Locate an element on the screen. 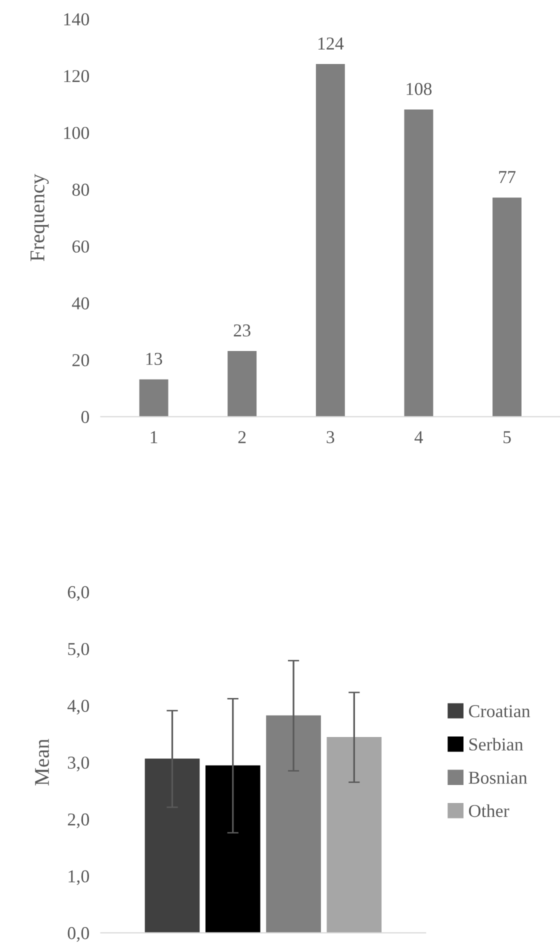 This screenshot has height=947, width=560. y-axis-title: Frequency is located at coordinates (39, 218).